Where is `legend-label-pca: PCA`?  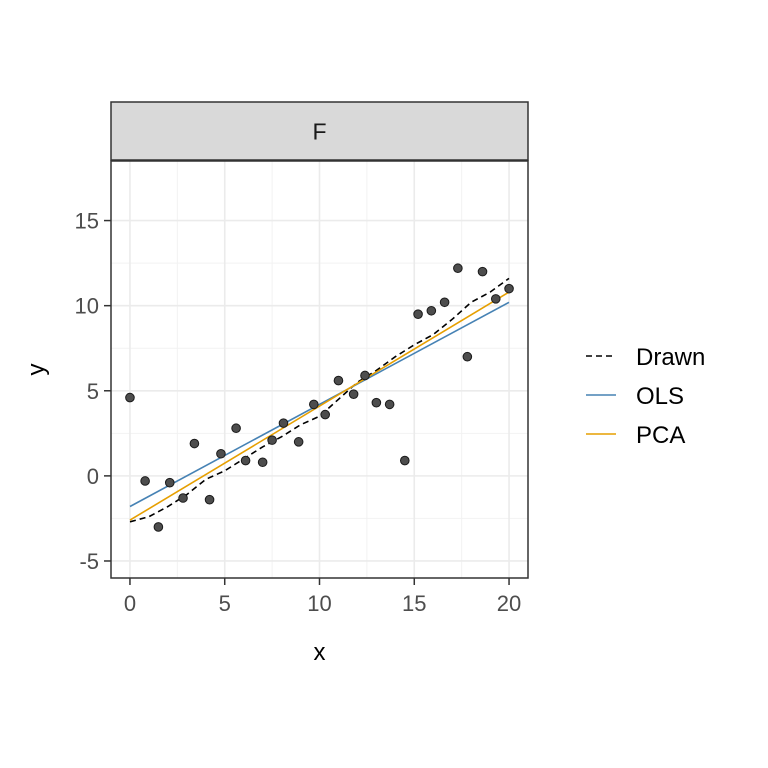
legend-label-pca: PCA is located at coordinates (660, 435).